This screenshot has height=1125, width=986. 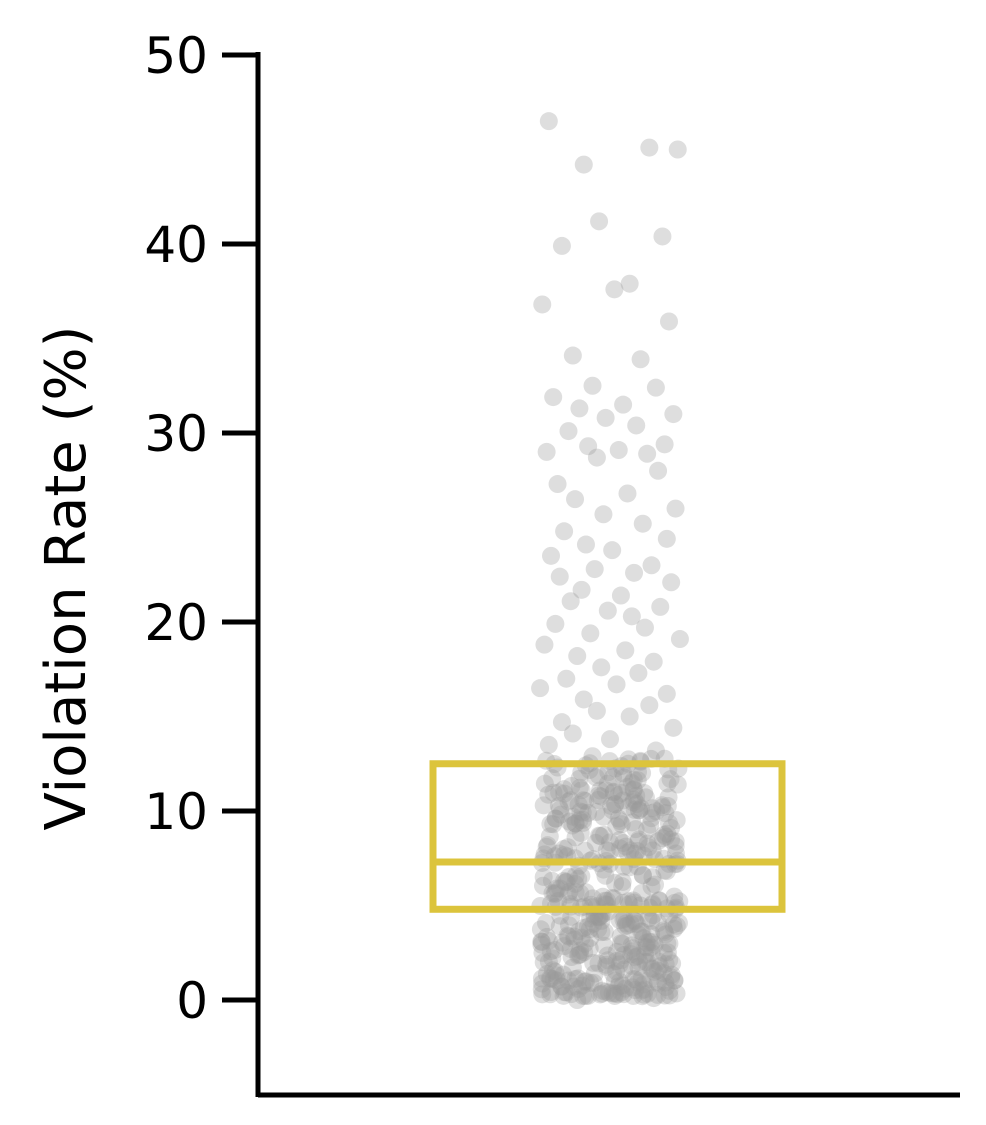 What do you see at coordinates (201, 528) in the screenshot?
I see `ticks-layer: 0 10 20 30 40 50` at bounding box center [201, 528].